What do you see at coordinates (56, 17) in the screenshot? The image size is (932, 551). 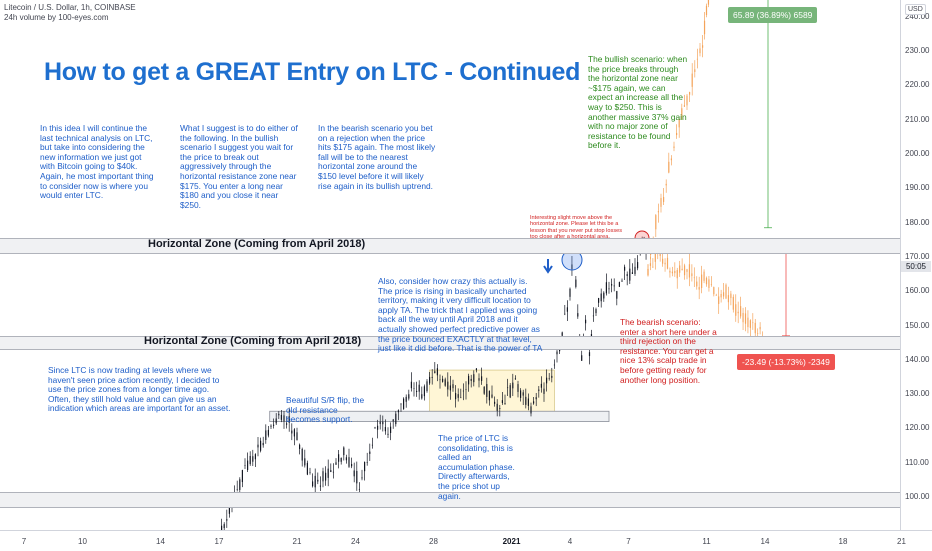 I see `volume-line: 24h volume by 100-eyes.com` at bounding box center [56, 17].